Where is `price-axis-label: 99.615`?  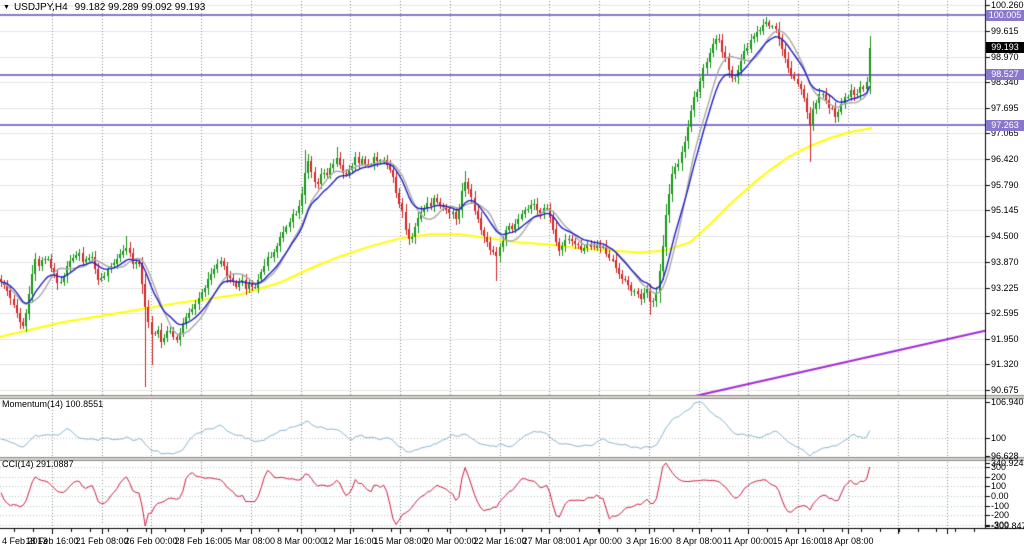 price-axis-label: 99.615 is located at coordinates (1005, 30).